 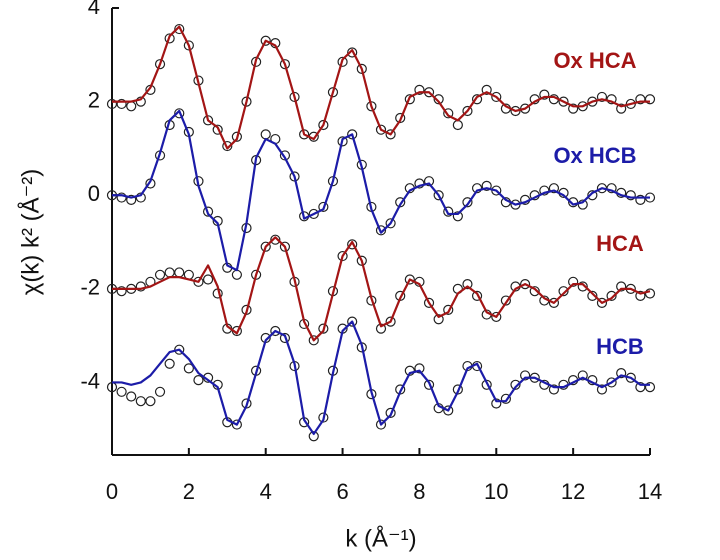 What do you see at coordinates (496, 491) in the screenshot?
I see `x-tick-label: 10` at bounding box center [496, 491].